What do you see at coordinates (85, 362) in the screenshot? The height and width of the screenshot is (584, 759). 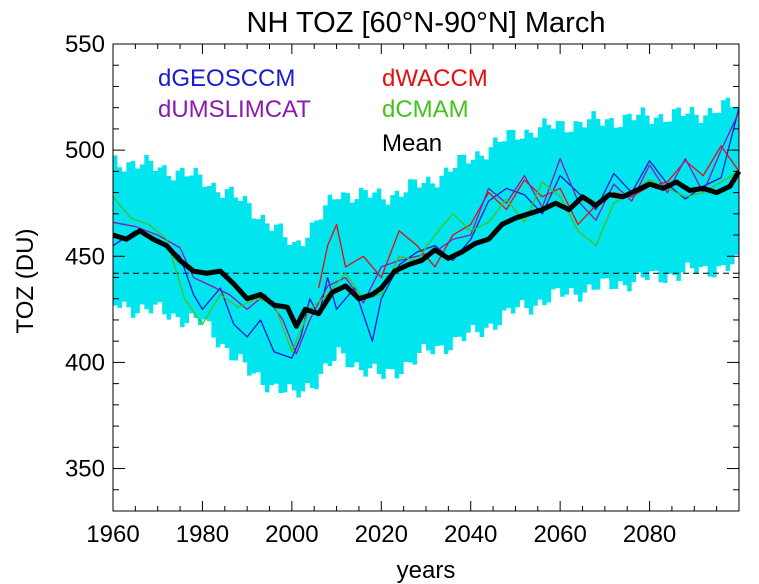 I see `y-tick-label: 400` at bounding box center [85, 362].